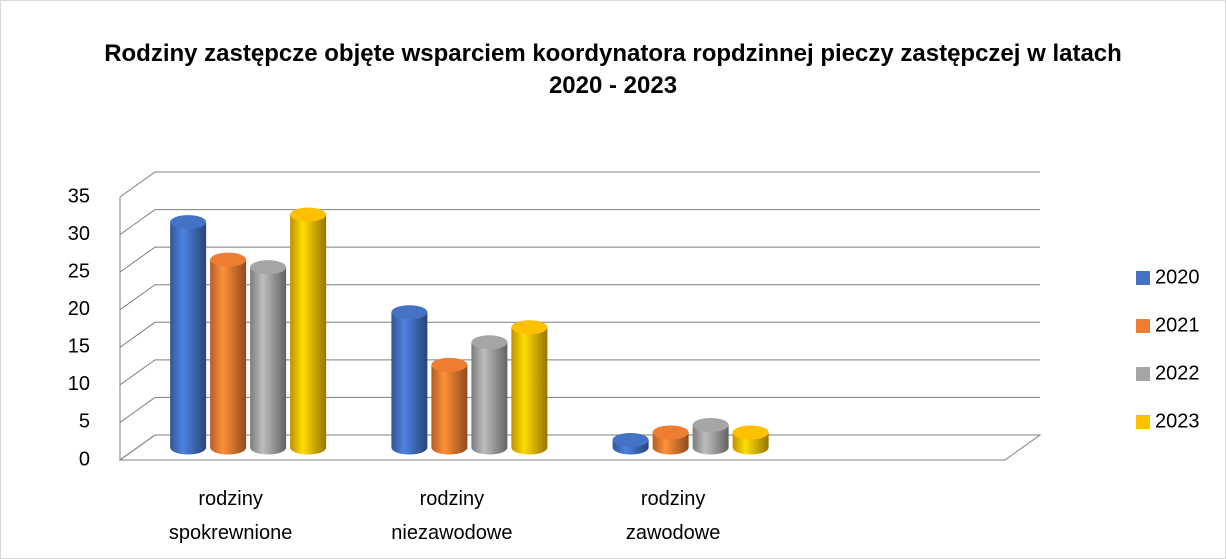 This screenshot has width=1226, height=559. Describe the element at coordinates (84, 422) in the screenshot. I see `y-tick-label: 5` at that location.